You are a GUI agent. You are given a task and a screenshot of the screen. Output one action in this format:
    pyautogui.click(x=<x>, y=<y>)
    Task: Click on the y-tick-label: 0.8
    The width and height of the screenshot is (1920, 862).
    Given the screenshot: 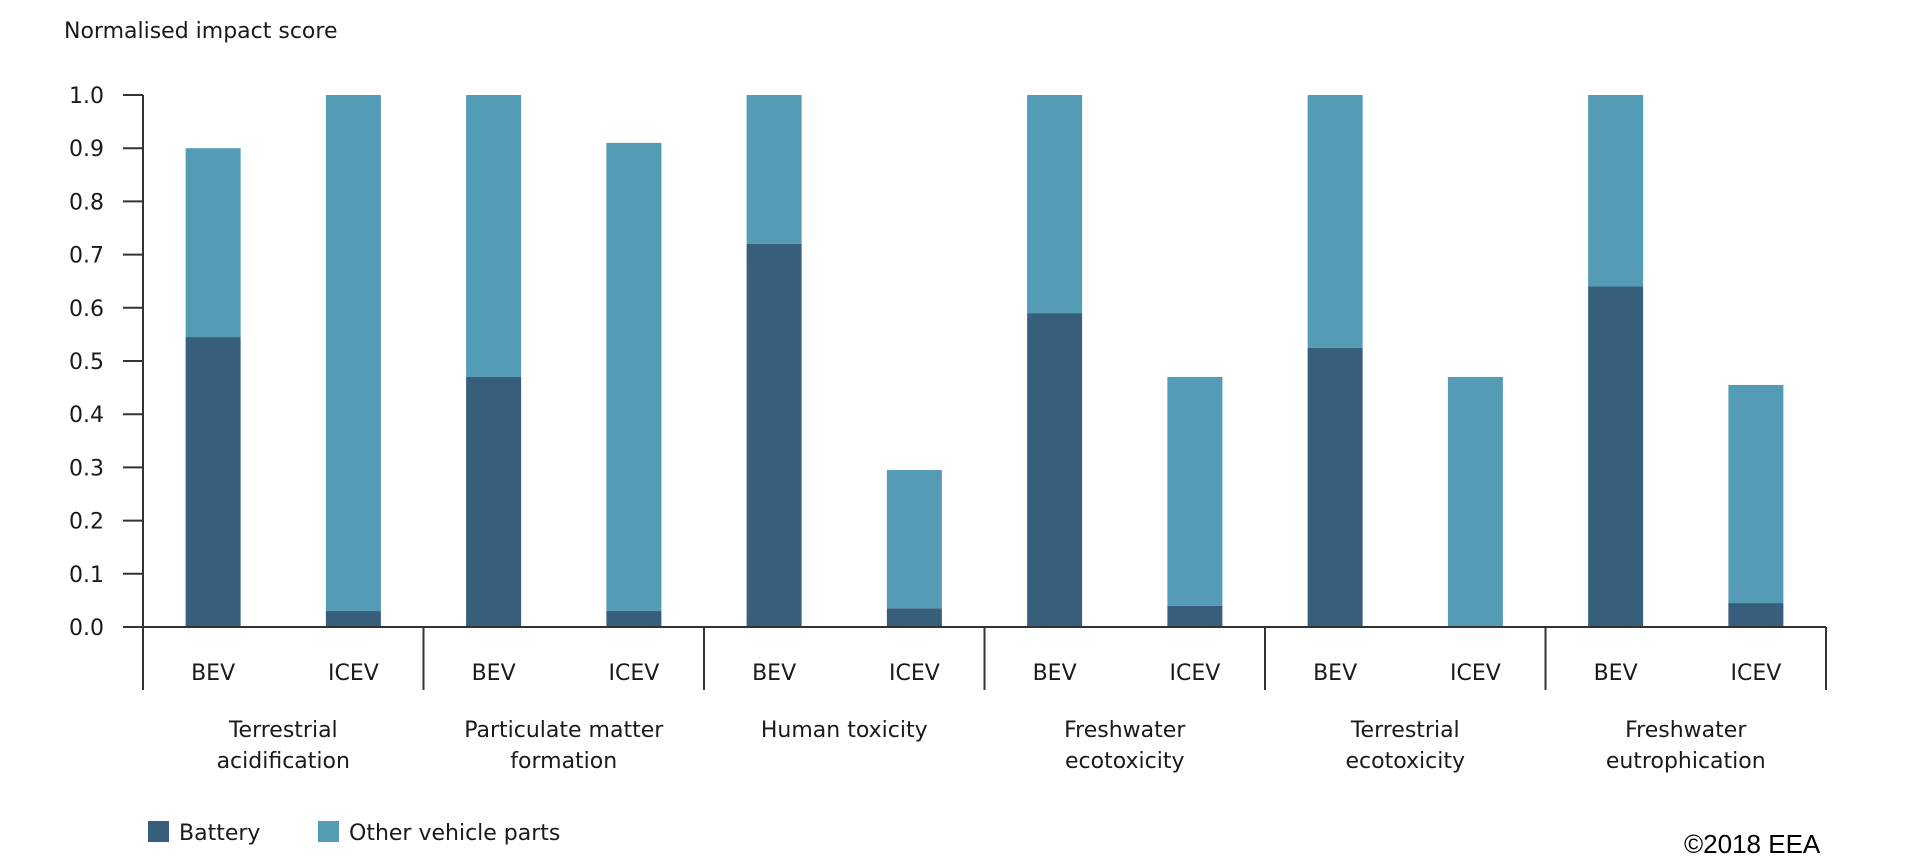 What is the action you would take?
    pyautogui.click(x=86, y=202)
    